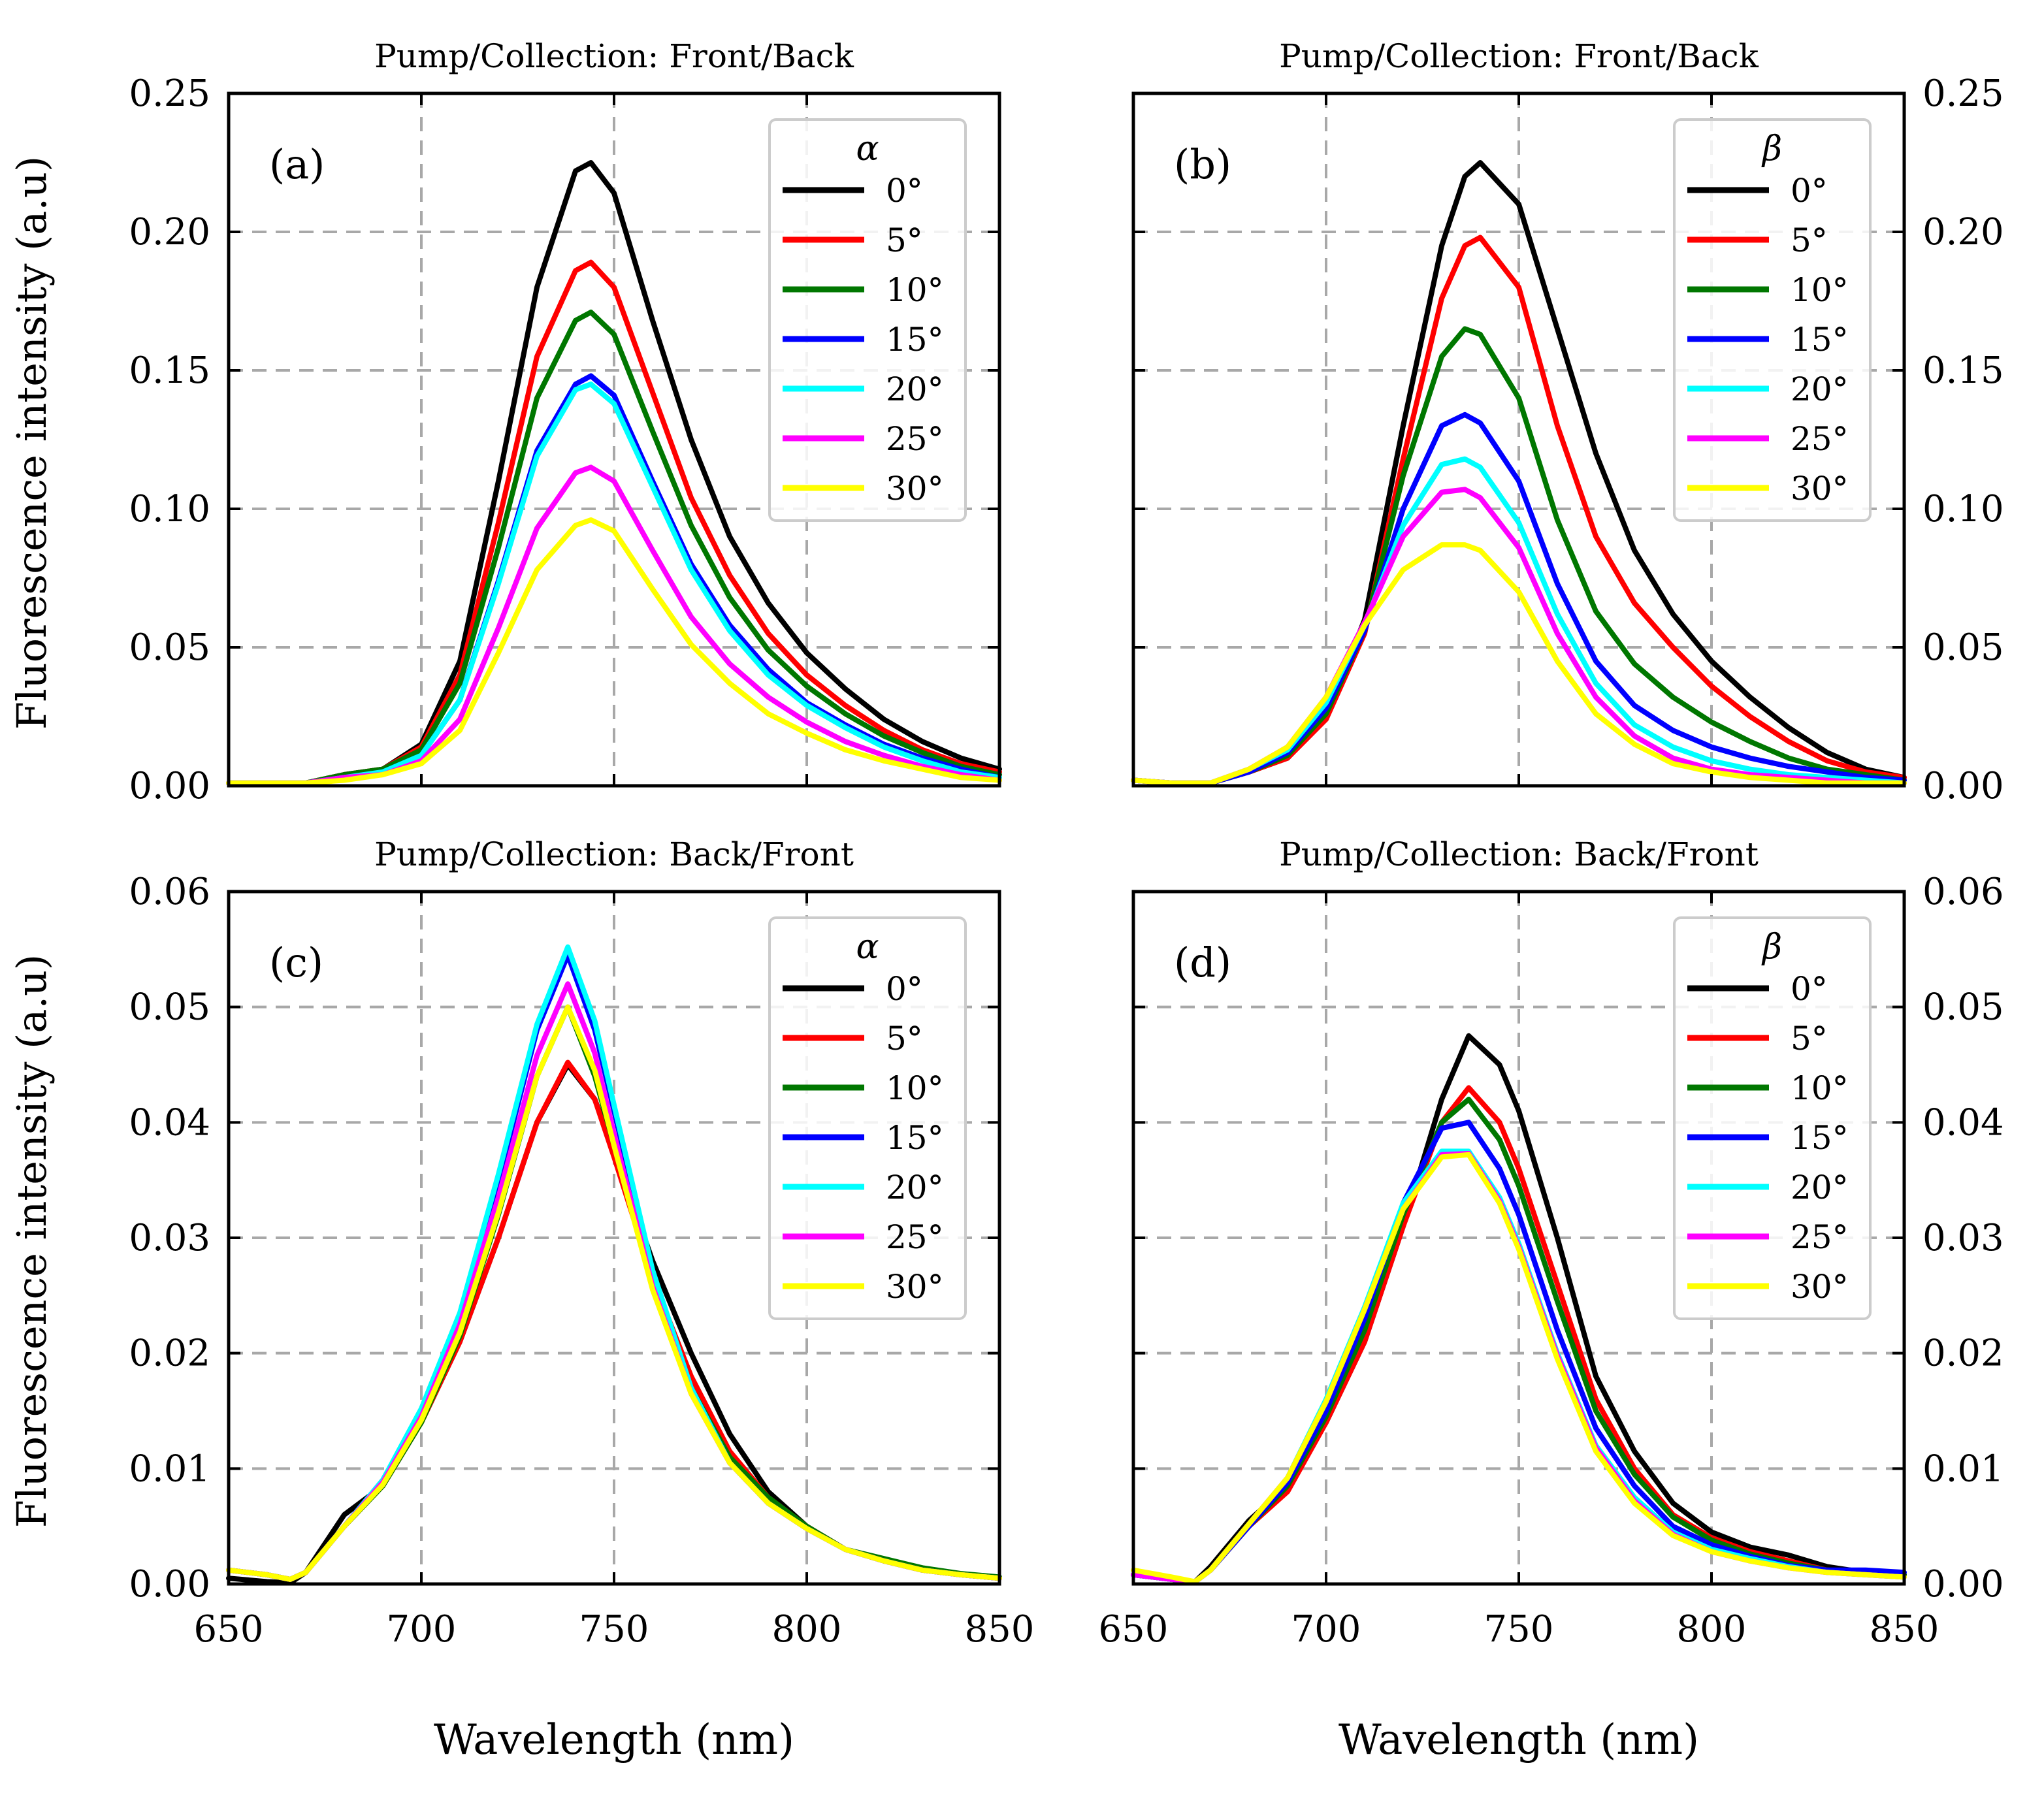 Image resolution: width=2044 pixels, height=1793 pixels. I want to click on y-axis-label-top: Fluorescence intensity (a.u), so click(32, 443).